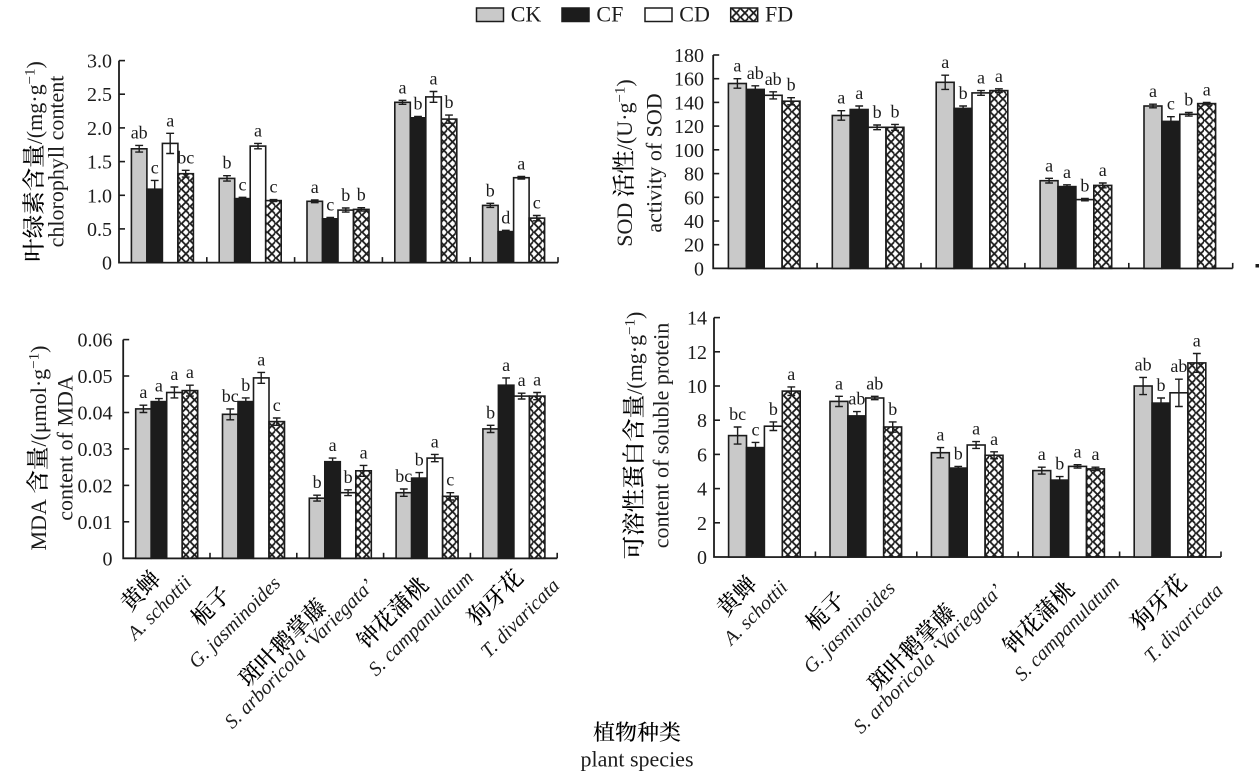  What do you see at coordinates (702, 455) in the screenshot?
I see `svg-text: 6` at bounding box center [702, 455].